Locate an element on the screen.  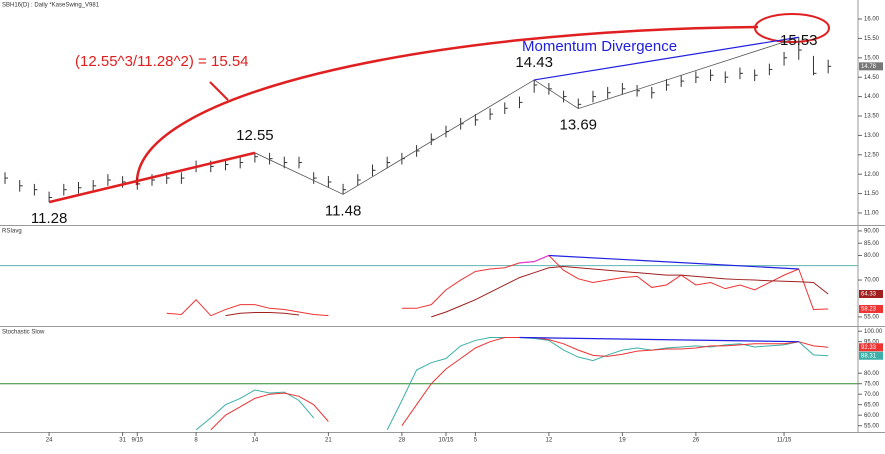
last-value-tag: 64.33 is located at coordinates (869, 295).